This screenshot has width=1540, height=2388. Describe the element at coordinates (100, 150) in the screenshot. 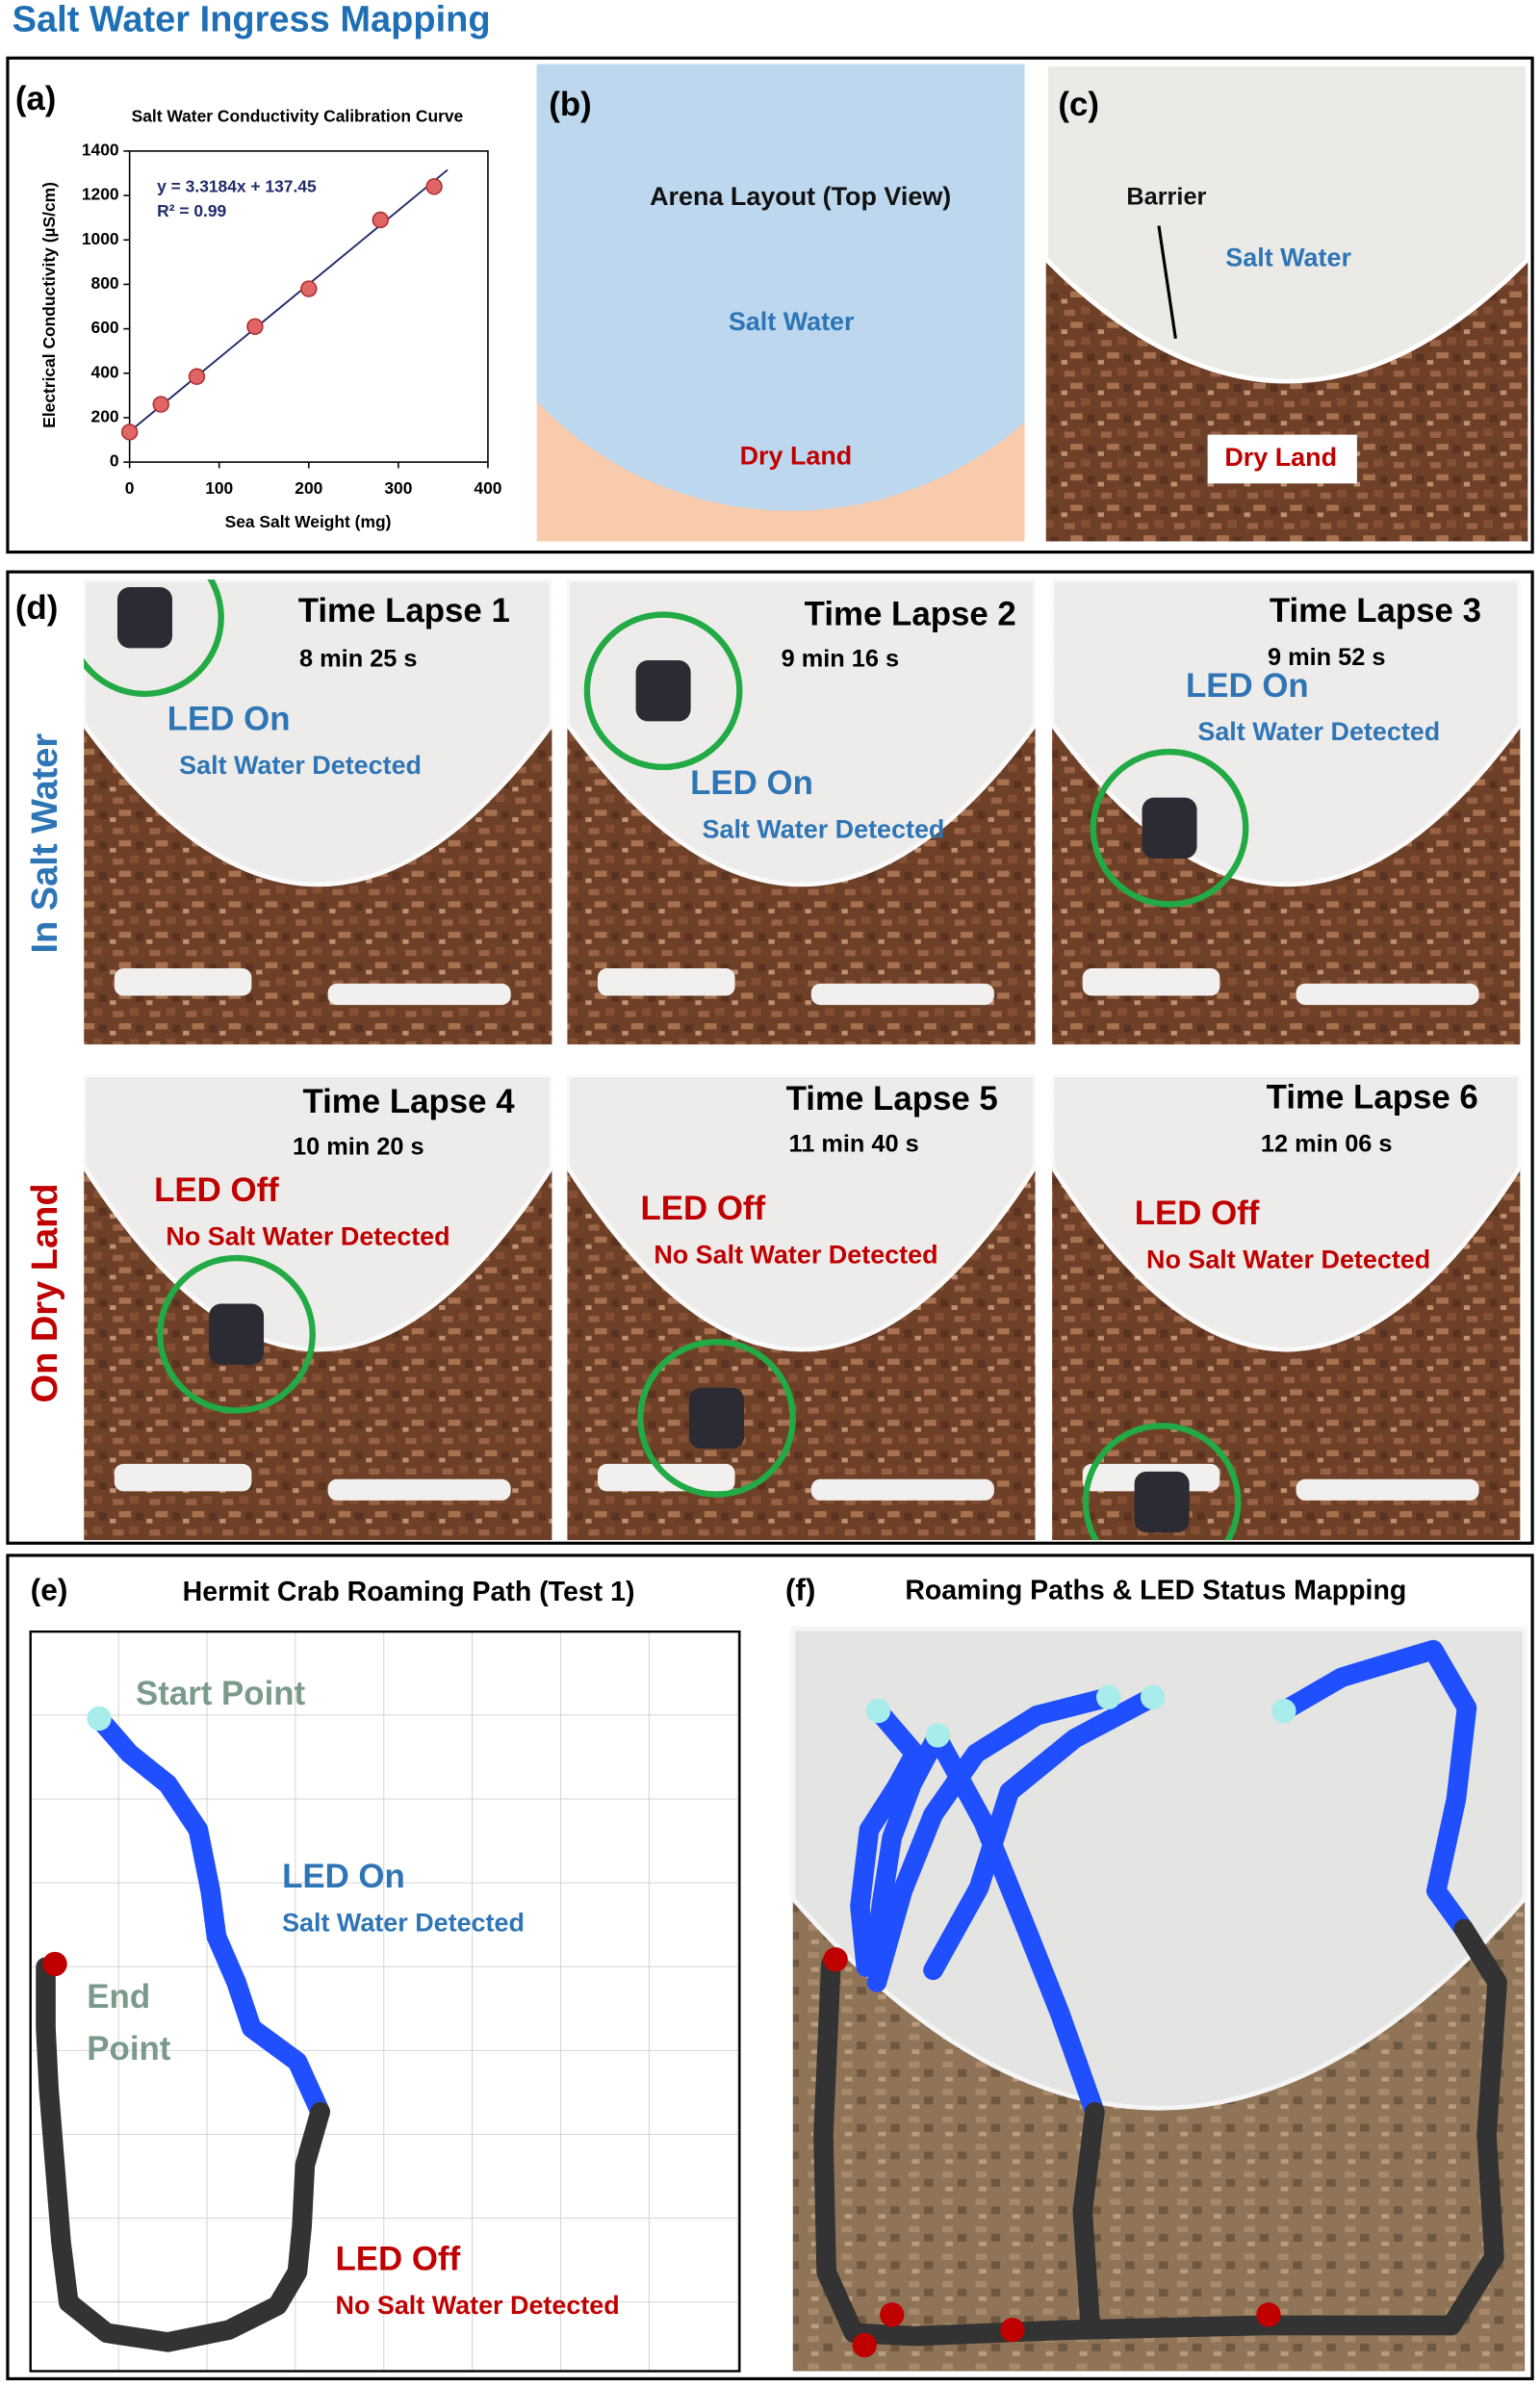

I see `y-tick-label: 1400` at that location.